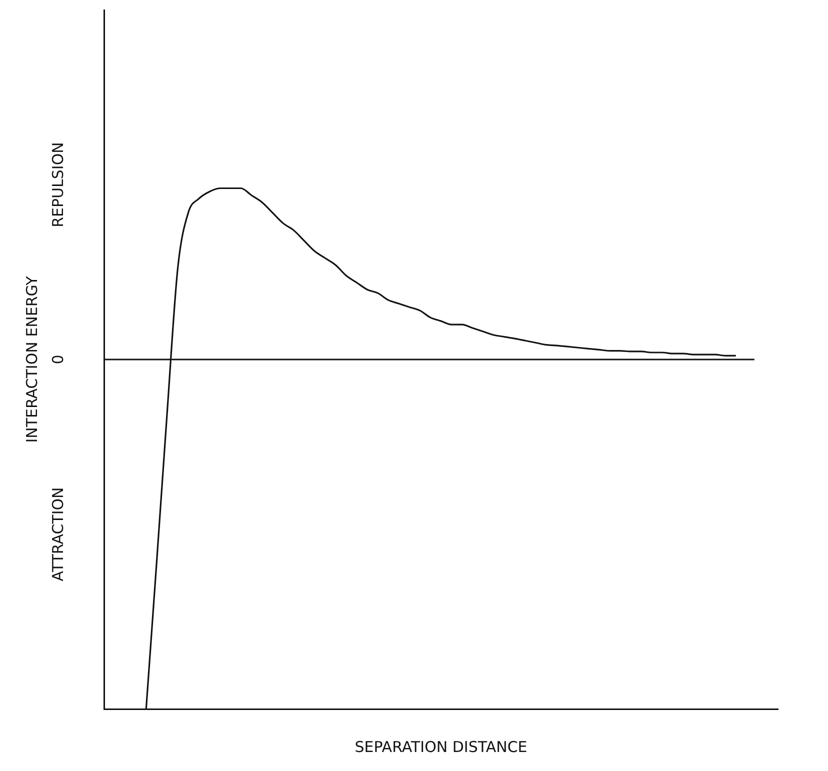 The image size is (828, 771). I want to click on text: ATTRACTION, so click(57, 534).